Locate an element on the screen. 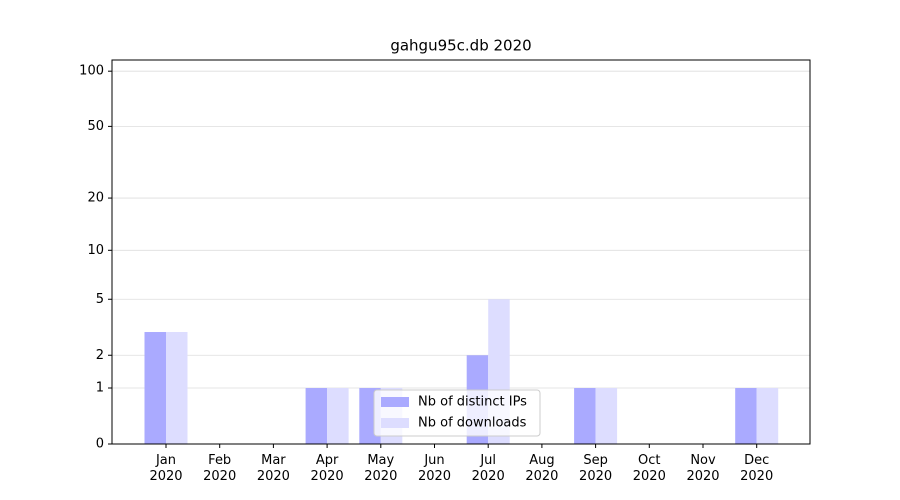  x-tick-label: May 2020 is located at coordinates (381, 468).